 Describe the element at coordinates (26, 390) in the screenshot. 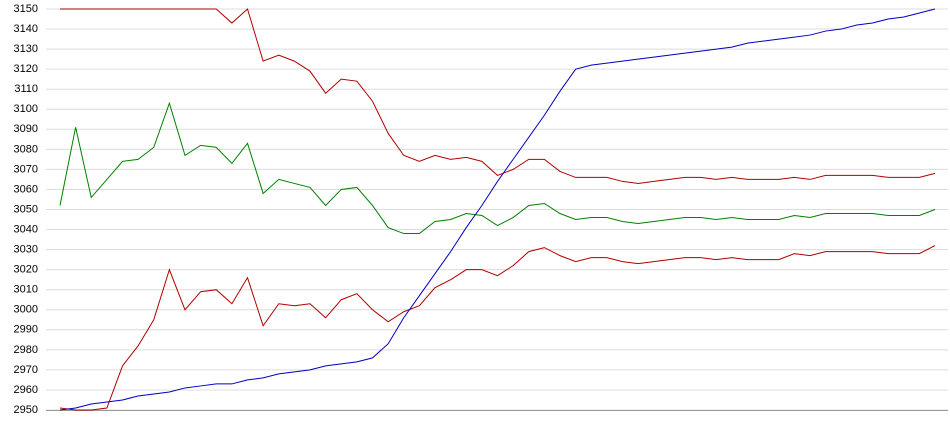

I see `y-tick-label: 2960` at that location.